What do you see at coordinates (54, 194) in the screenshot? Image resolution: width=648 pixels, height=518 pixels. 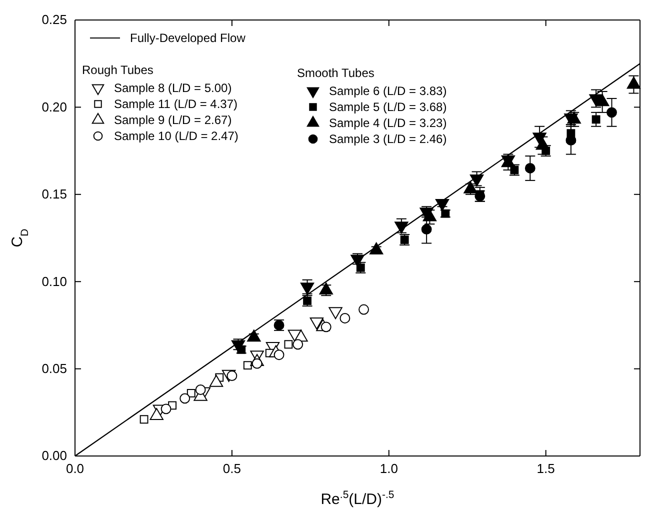 I see `y-tick-label: 0.15` at bounding box center [54, 194].